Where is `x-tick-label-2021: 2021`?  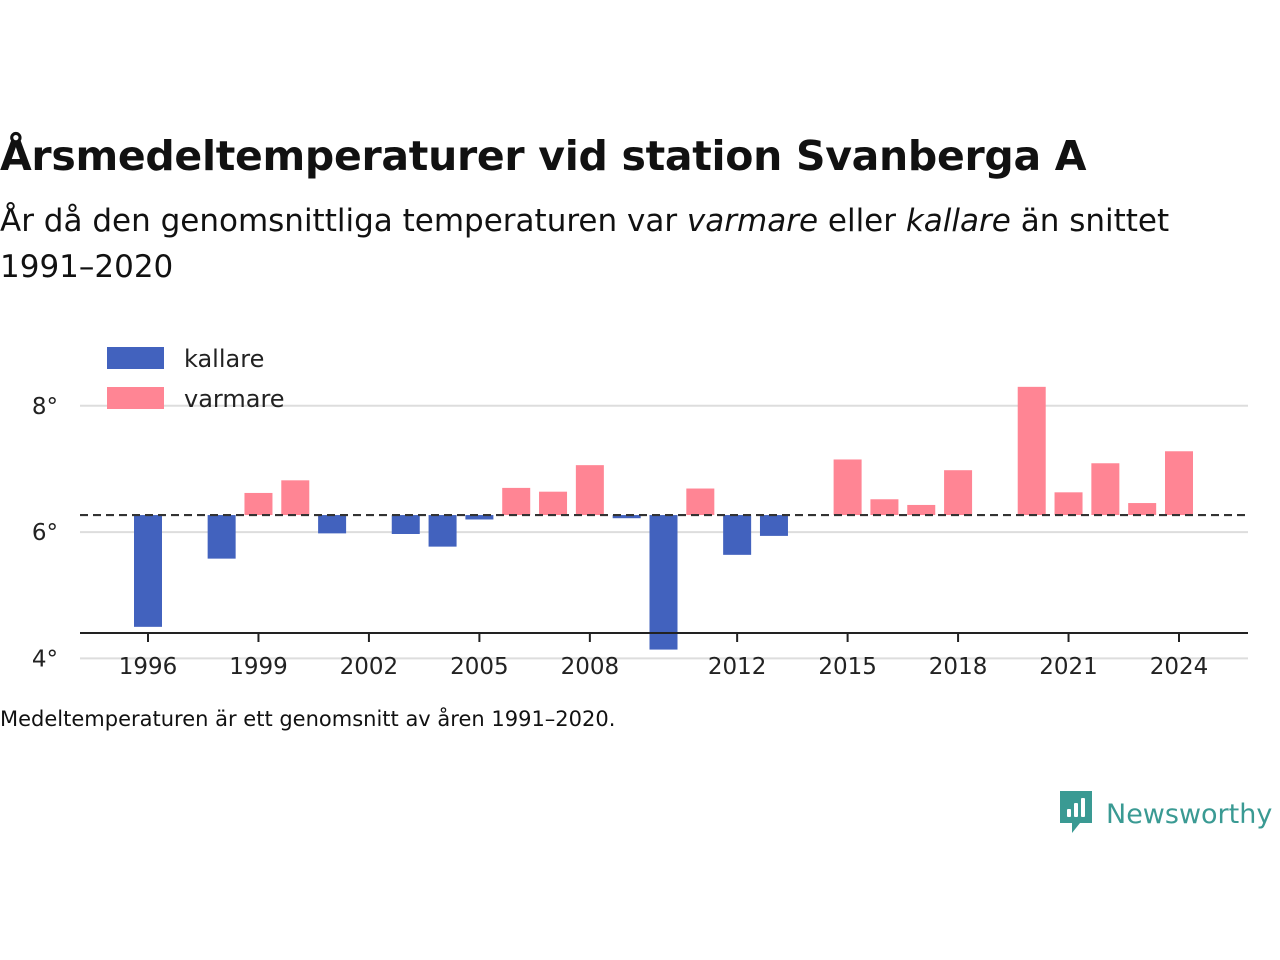 x-tick-label-2021: 2021 is located at coordinates (1068, 667).